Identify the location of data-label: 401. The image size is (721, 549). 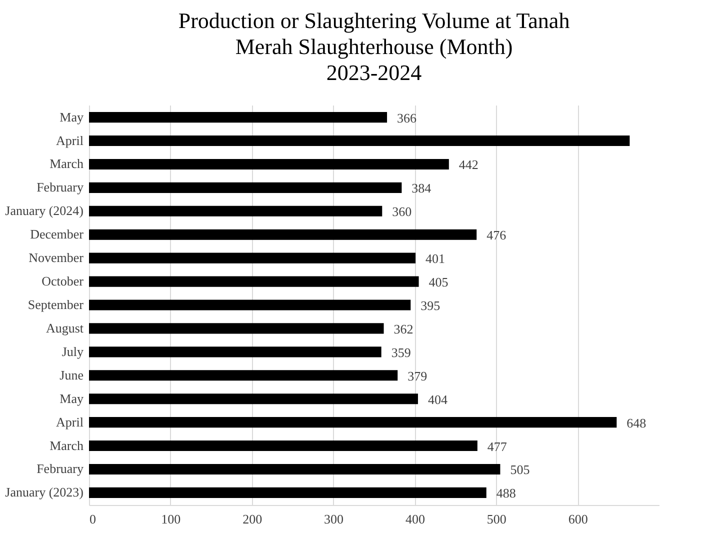
(436, 258).